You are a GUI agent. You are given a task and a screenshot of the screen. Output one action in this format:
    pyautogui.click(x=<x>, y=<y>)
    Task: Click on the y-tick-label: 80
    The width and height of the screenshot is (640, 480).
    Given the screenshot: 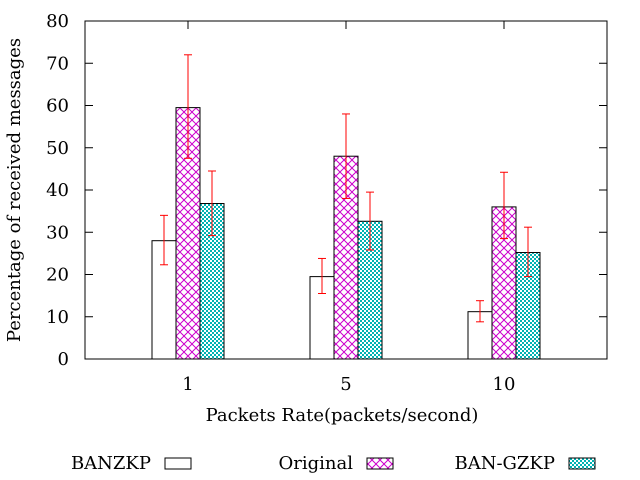 What is the action you would take?
    pyautogui.click(x=57, y=21)
    